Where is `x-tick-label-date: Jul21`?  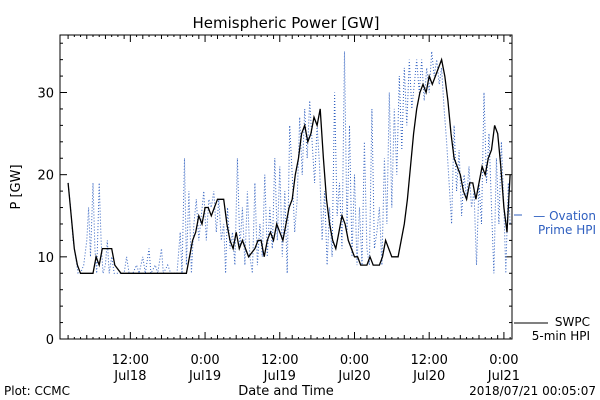
x-tick-label-date: Jul21 is located at coordinates (503, 376).